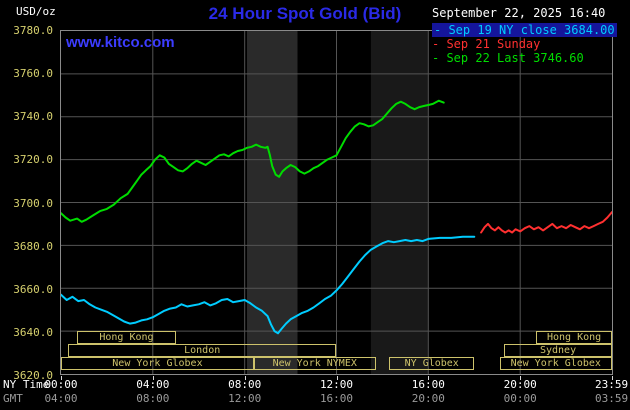 The image size is (630, 410). Describe the element at coordinates (314, 363) in the screenshot. I see `session-new-york-nymex: New York NYMEX` at that location.